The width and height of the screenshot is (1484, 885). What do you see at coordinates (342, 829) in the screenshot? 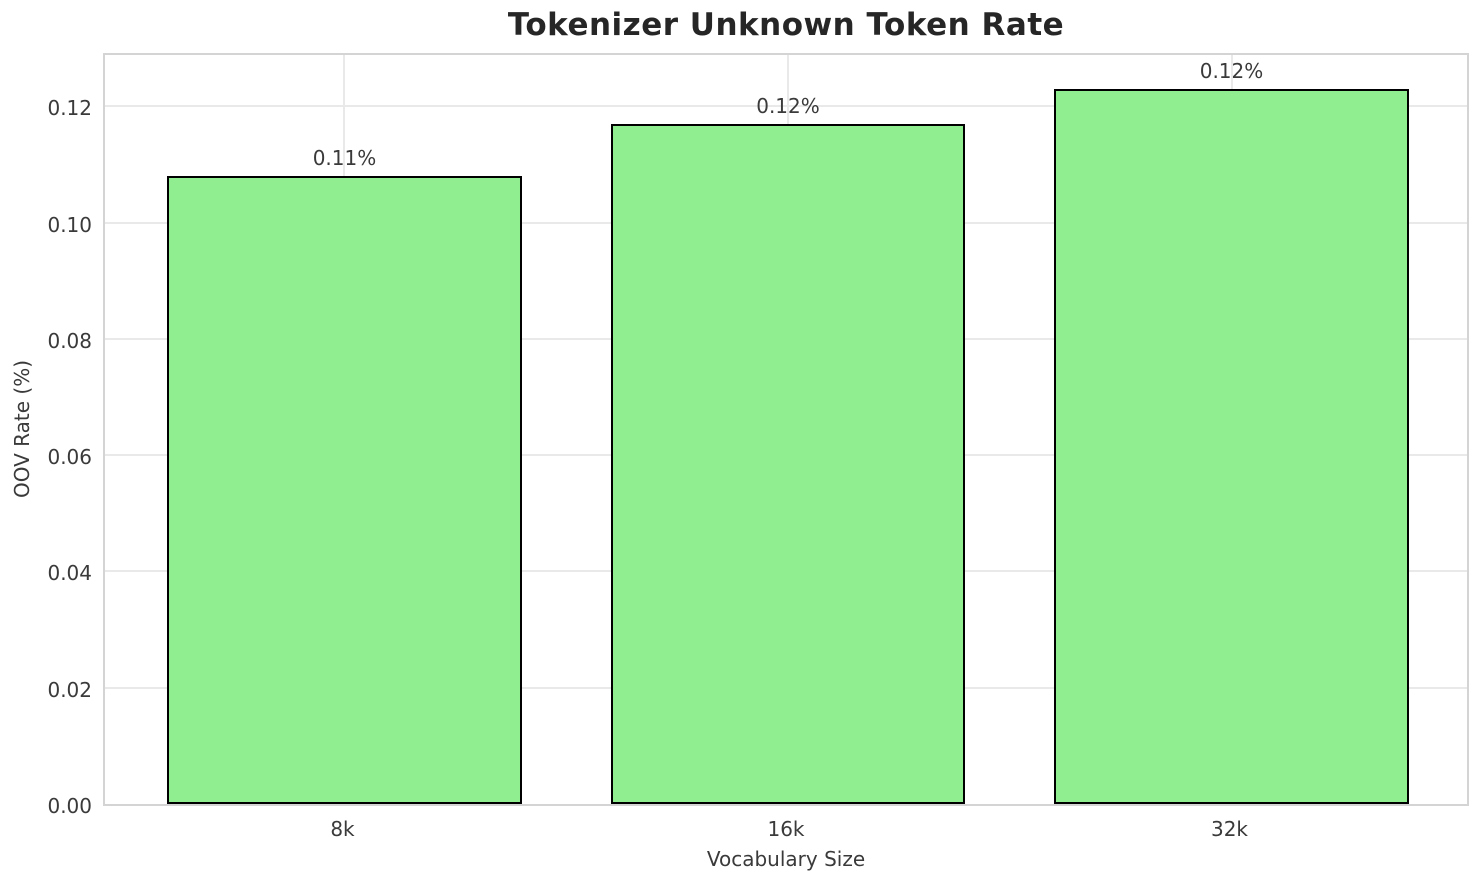
I see `x-tick-label-8k: 8k` at bounding box center [342, 829].